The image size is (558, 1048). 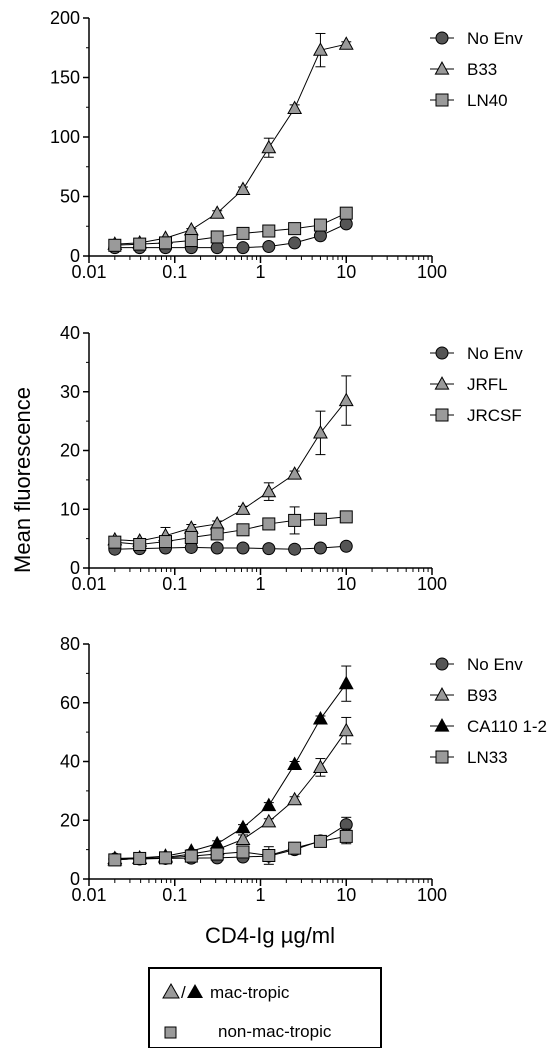 I want to click on y-tick-label: 30, so click(x=70, y=392).